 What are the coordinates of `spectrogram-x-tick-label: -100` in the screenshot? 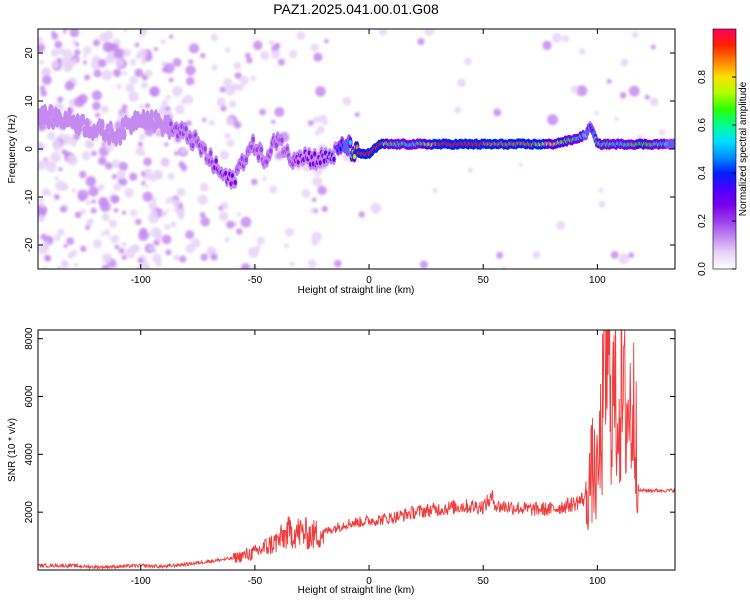 It's located at (141, 280).